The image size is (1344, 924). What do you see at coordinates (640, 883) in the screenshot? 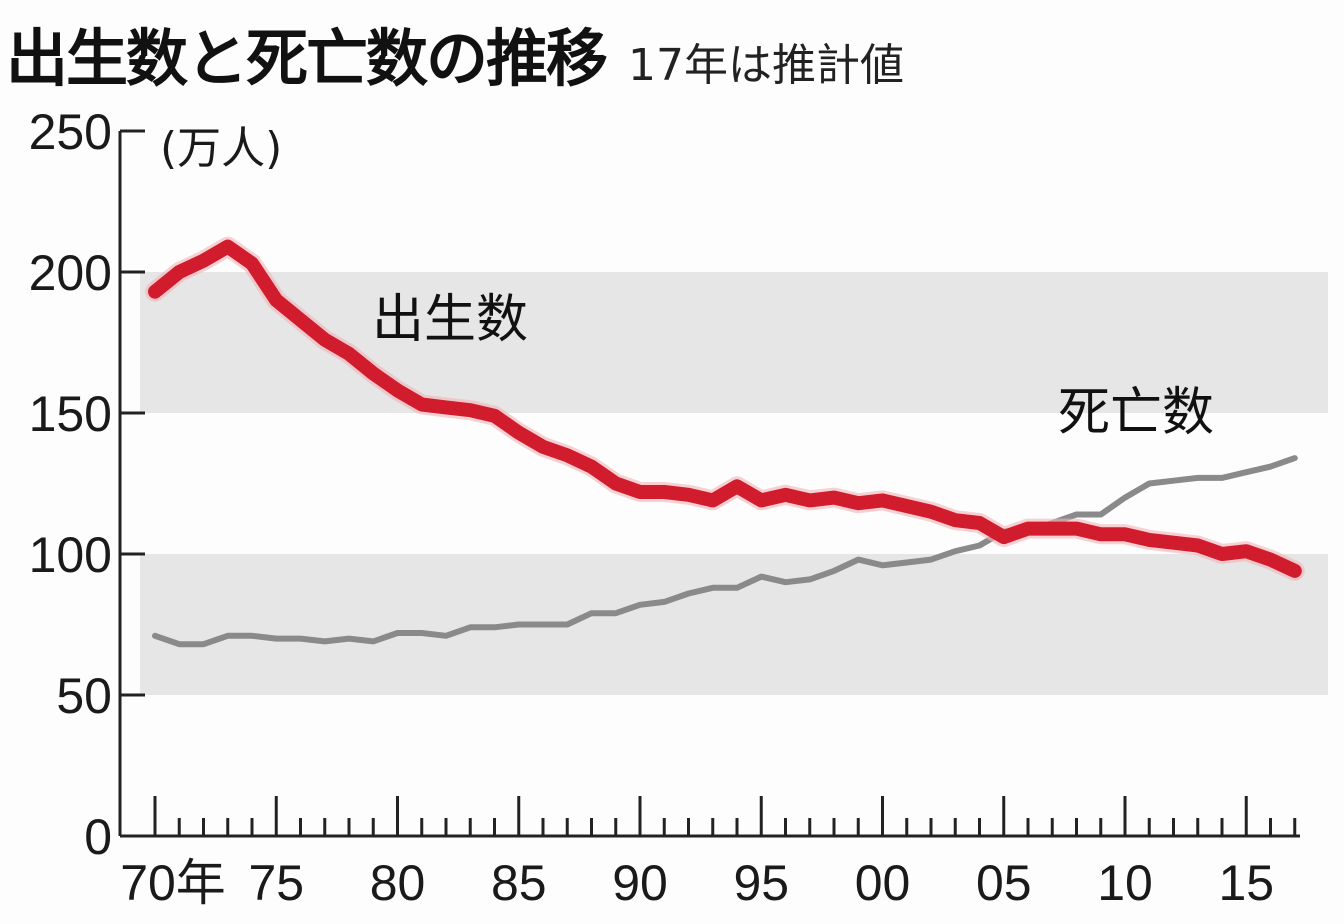
I see `x-tick-label: 90` at bounding box center [640, 883].